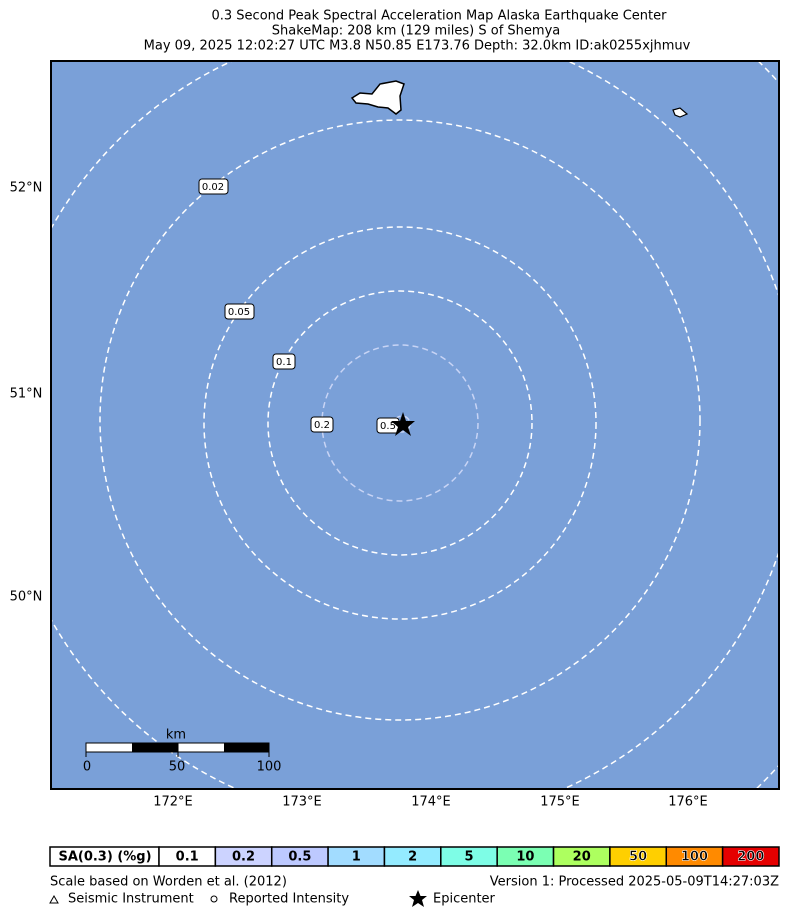 Image resolution: width=789 pixels, height=915 pixels. I want to click on epicenter-star, so click(403, 424).